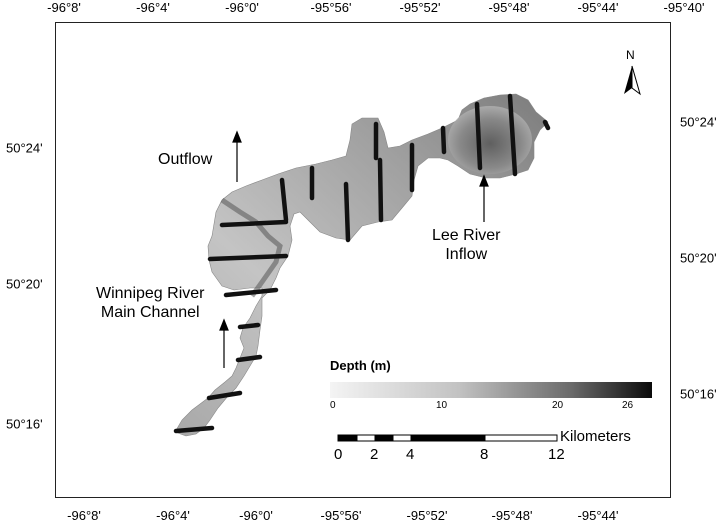  I want to click on bottom-tick-label: -95°56', so click(341, 515).